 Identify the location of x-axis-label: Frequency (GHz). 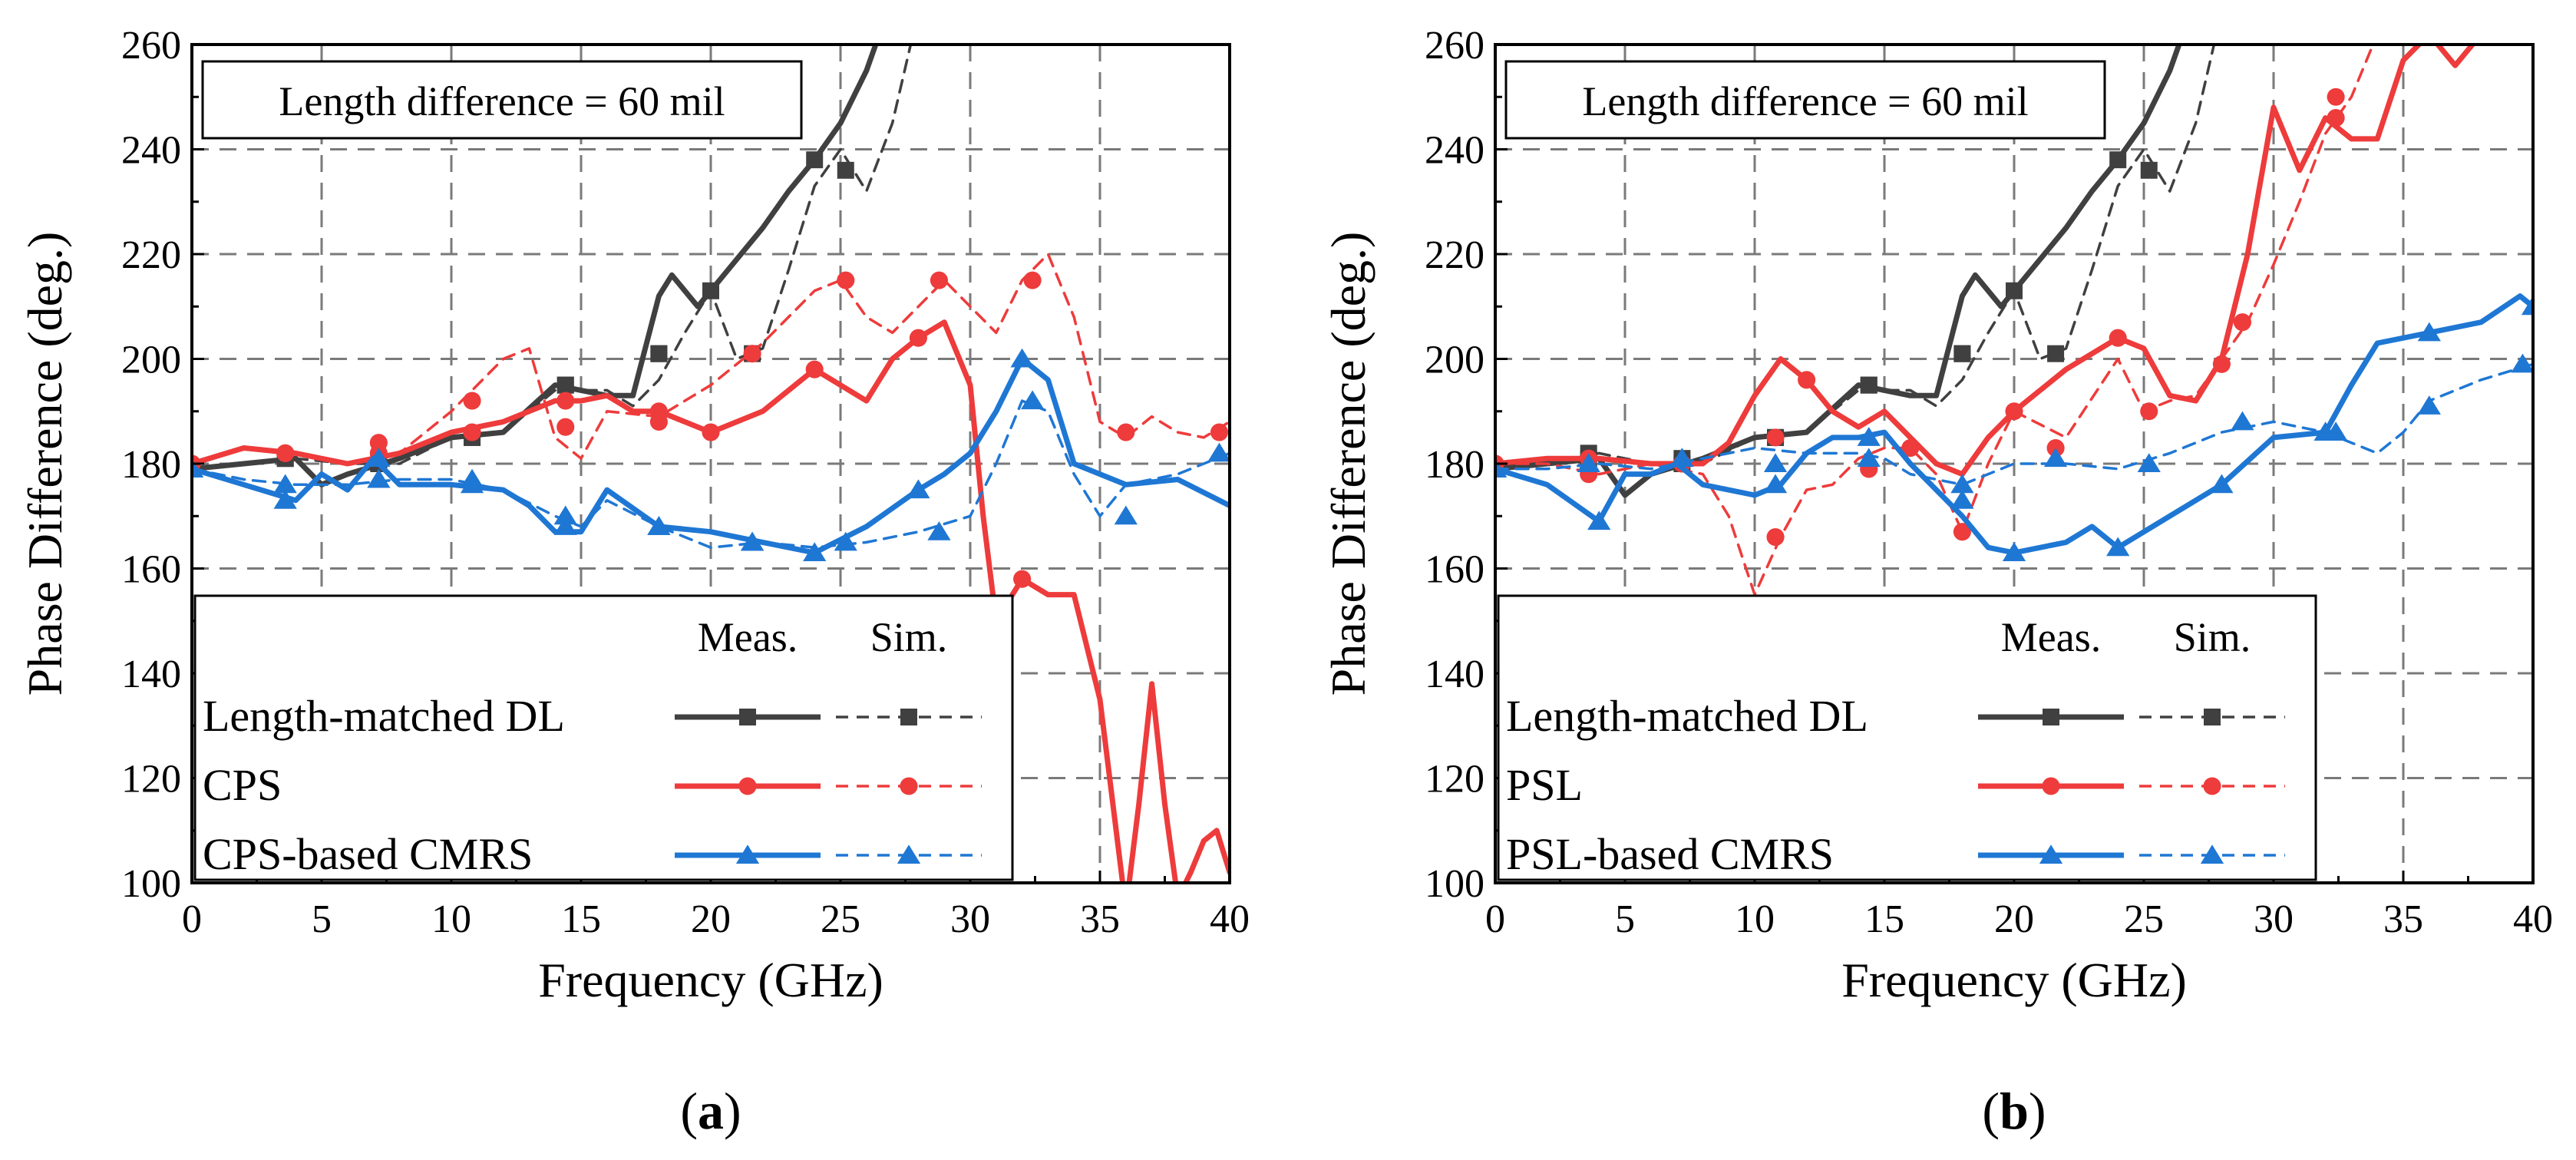
(2014, 980).